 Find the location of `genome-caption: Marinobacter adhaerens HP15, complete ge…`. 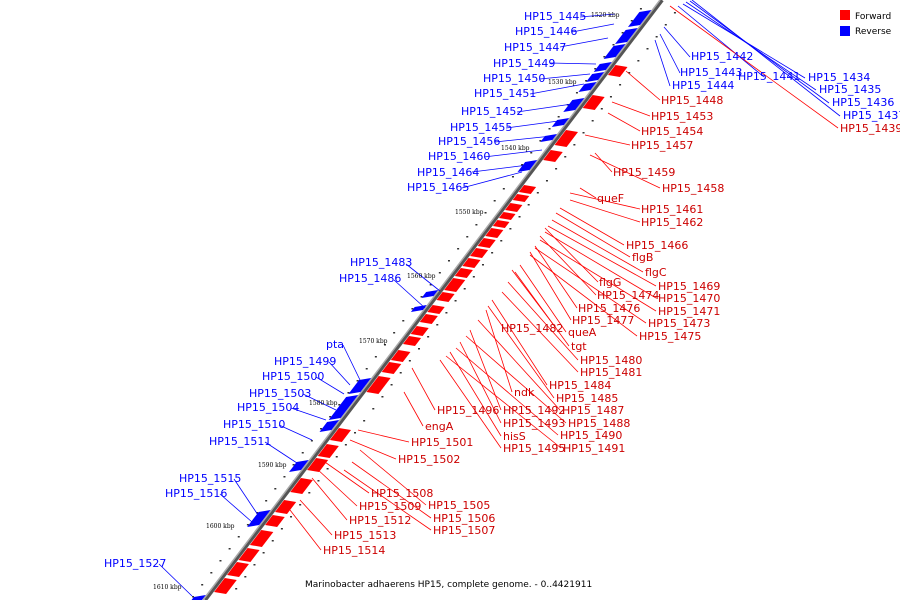

genome-caption: Marinobacter adhaerens HP15, complete ge… is located at coordinates (448, 585).